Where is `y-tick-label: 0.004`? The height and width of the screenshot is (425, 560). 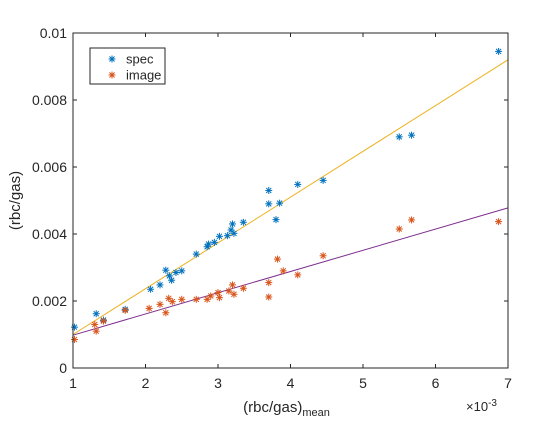 y-tick-label: 0.004 is located at coordinates (49, 234).